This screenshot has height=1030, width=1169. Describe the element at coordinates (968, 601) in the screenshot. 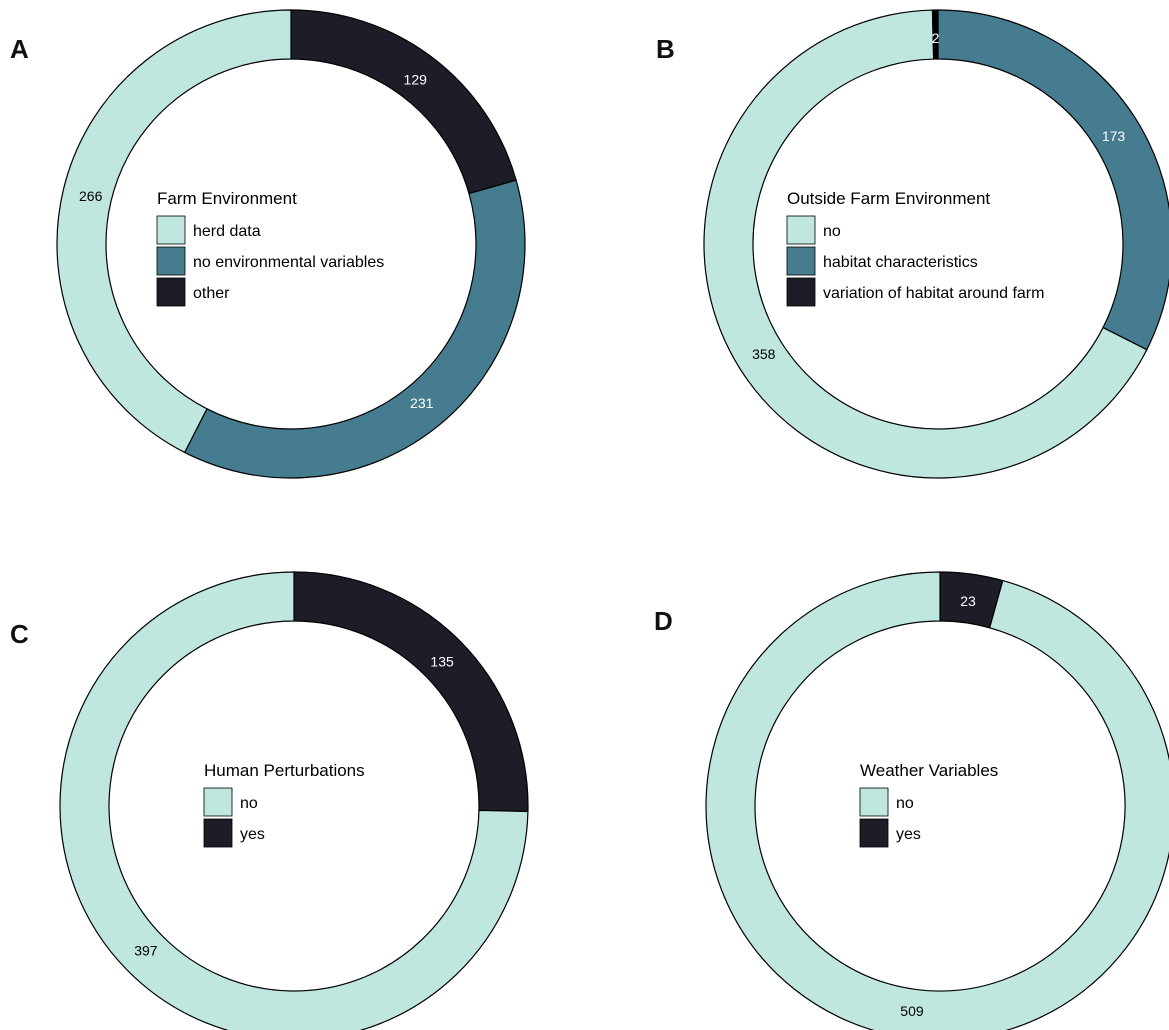

I see `data-label-yes: 23` at that location.